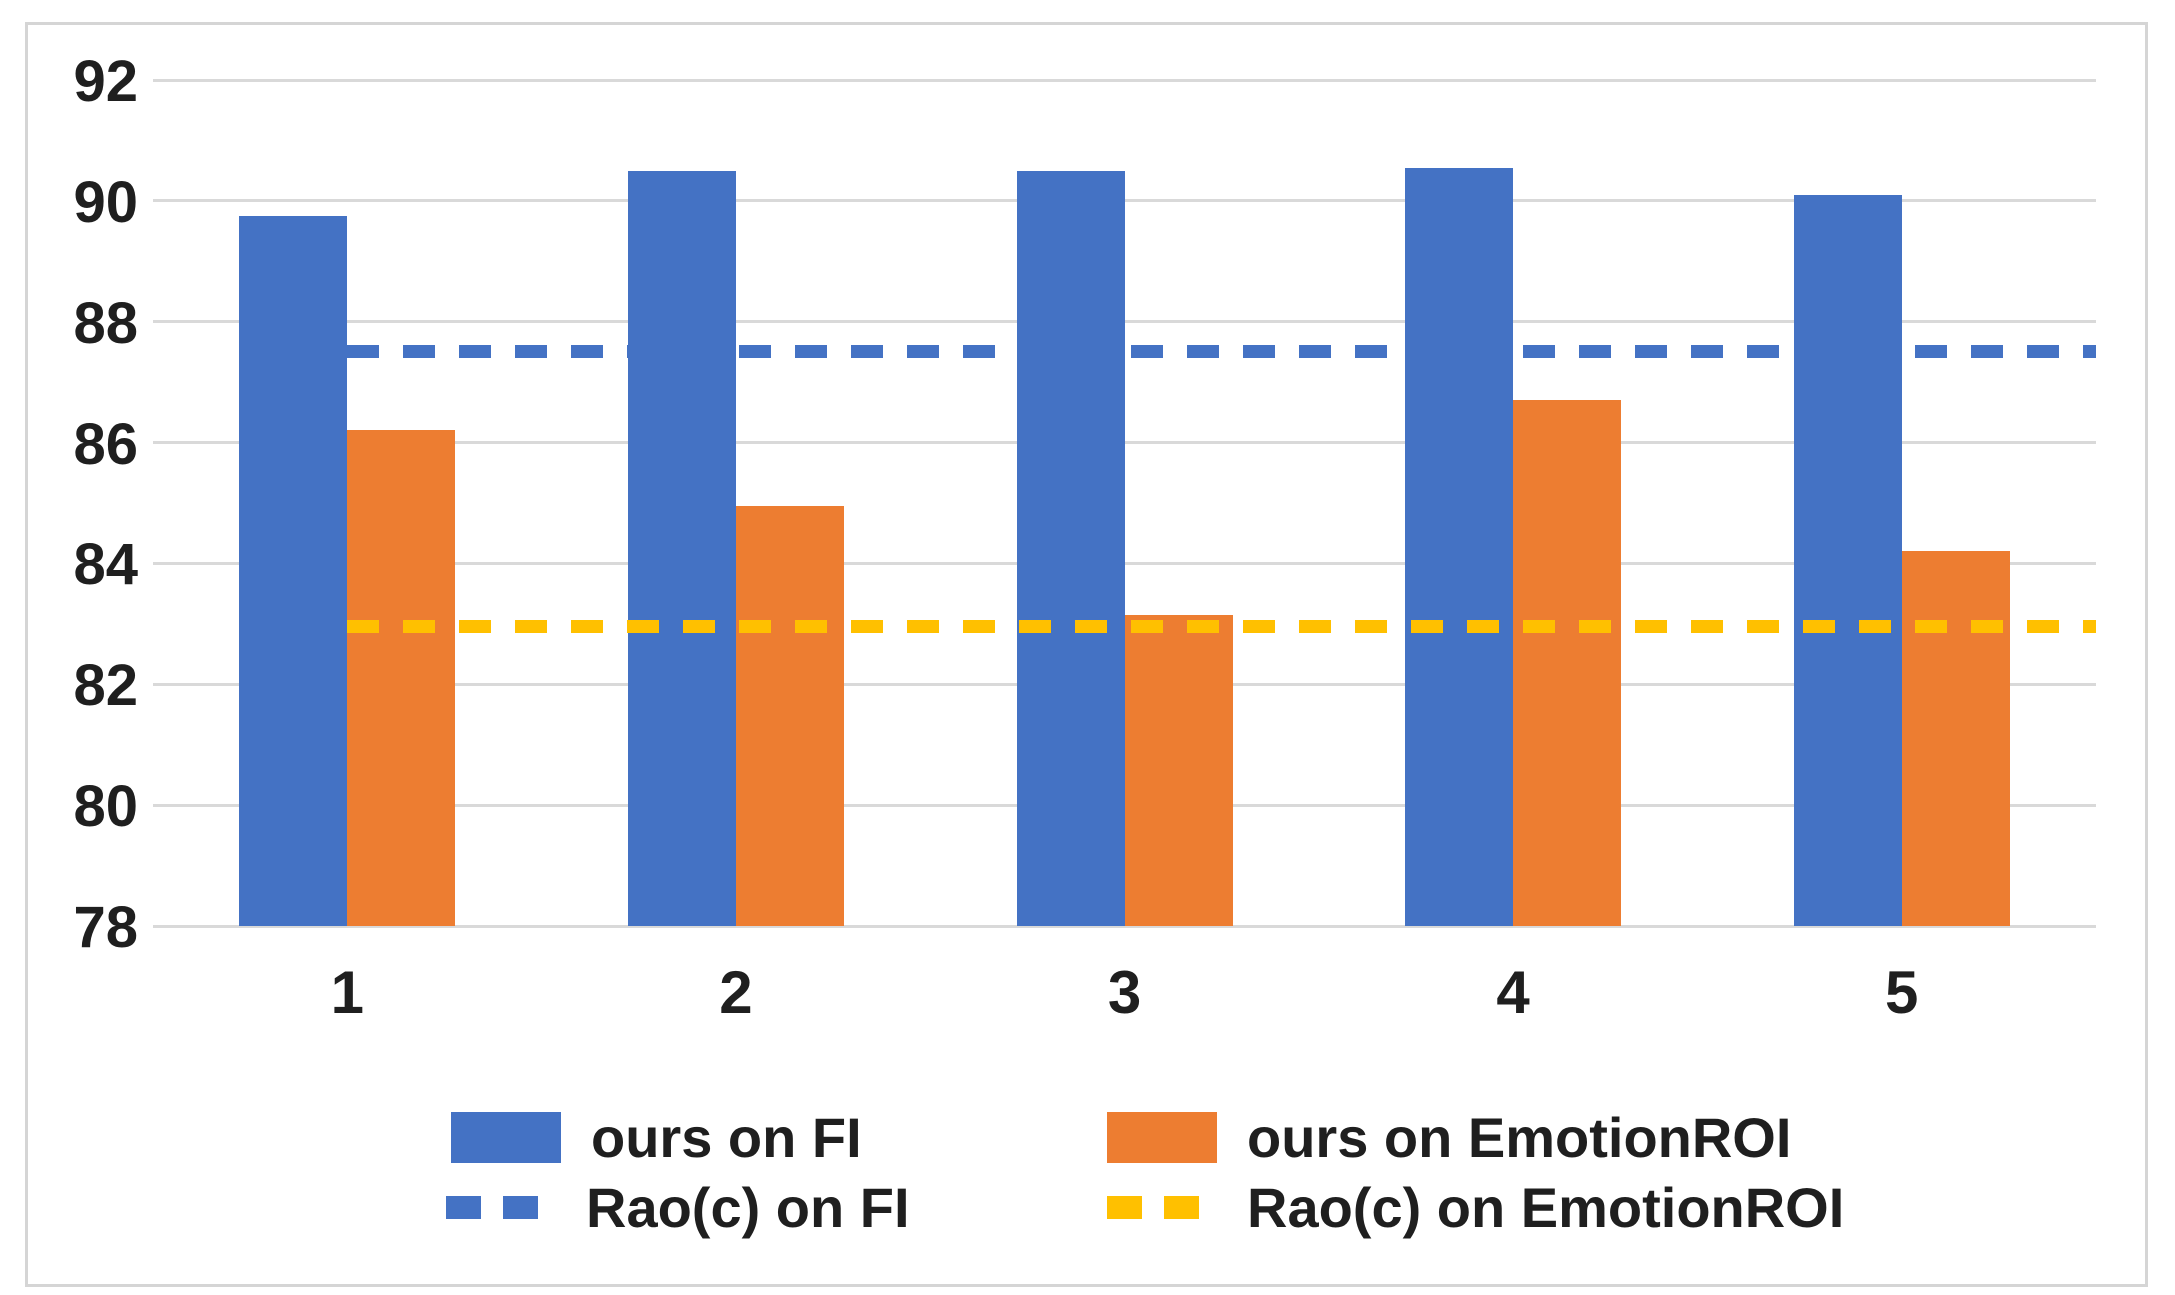 The image size is (2175, 1295). I want to click on bar-swatch-blue, so click(507, 1137).